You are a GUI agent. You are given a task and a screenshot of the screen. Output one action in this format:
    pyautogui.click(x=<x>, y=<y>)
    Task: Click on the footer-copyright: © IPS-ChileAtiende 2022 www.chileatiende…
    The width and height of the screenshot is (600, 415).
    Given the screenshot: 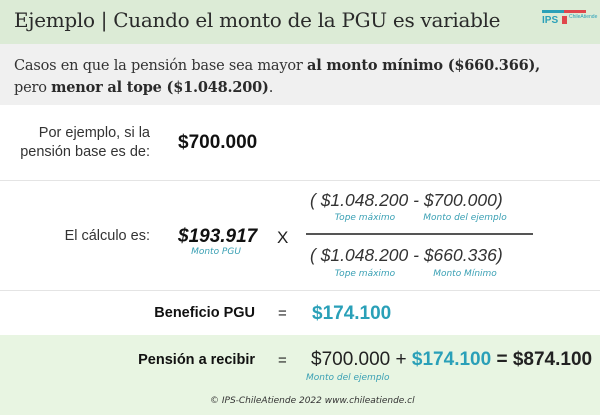 What is the action you would take?
    pyautogui.click(x=312, y=401)
    